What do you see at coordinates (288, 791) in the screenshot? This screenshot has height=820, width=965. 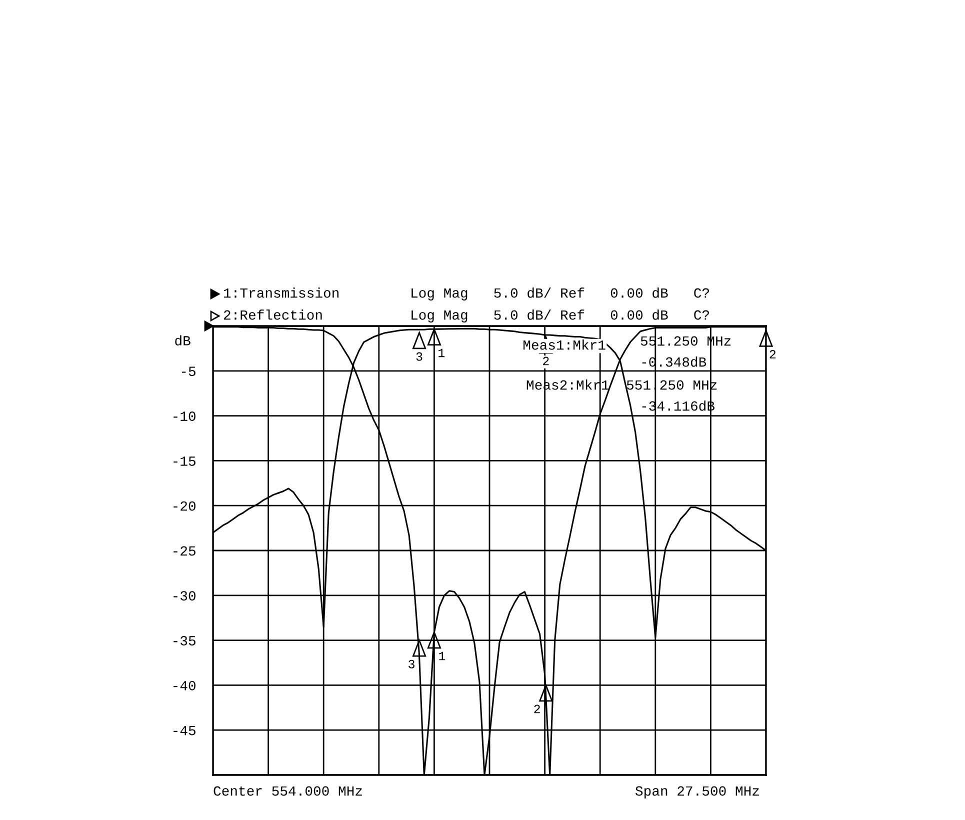 I see `text: Center 554.000 MHz` at bounding box center [288, 791].